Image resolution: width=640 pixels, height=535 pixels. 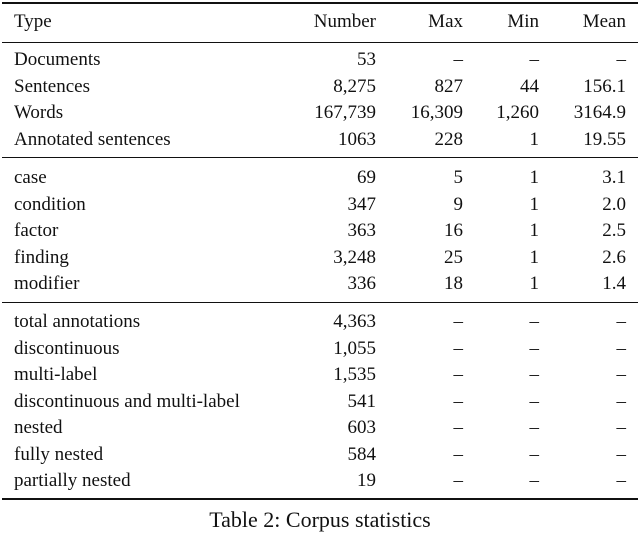 I want to click on row-label: modifier, so click(x=47, y=283).